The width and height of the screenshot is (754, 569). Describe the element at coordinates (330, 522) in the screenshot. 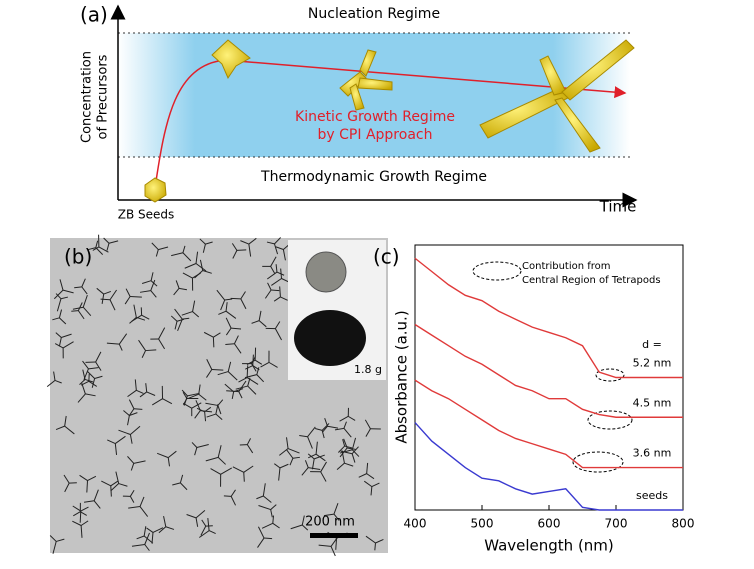

I see `scale-bar-label: 200 nm` at that location.